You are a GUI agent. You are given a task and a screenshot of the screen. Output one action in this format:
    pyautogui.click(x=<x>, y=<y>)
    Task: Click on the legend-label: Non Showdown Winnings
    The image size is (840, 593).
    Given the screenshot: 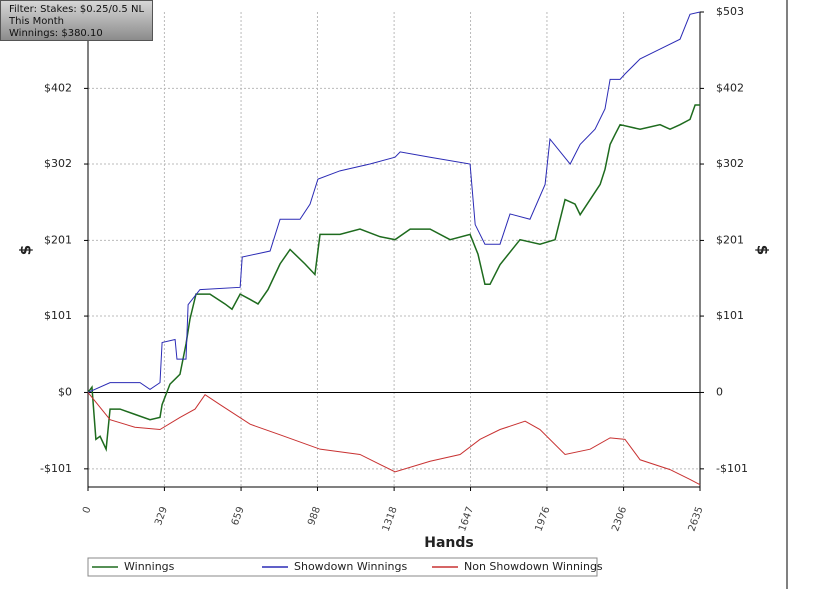 What is the action you would take?
    pyautogui.click(x=533, y=566)
    